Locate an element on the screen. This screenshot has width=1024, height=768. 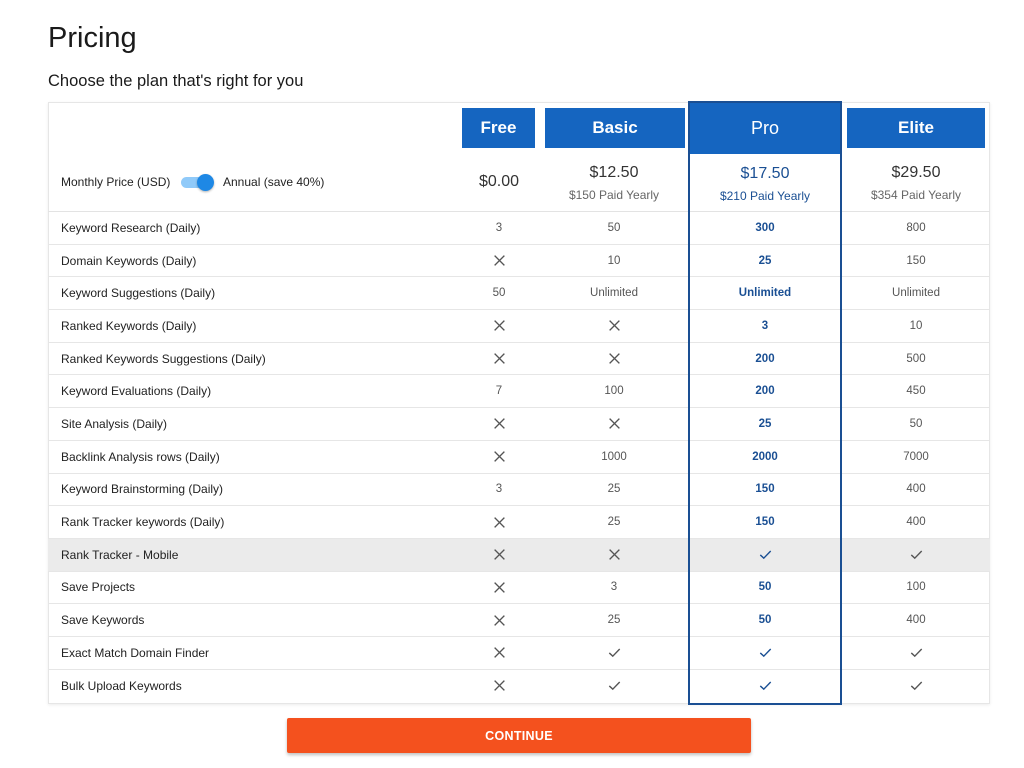
feature-value-basic: 3 is located at coordinates (614, 587).